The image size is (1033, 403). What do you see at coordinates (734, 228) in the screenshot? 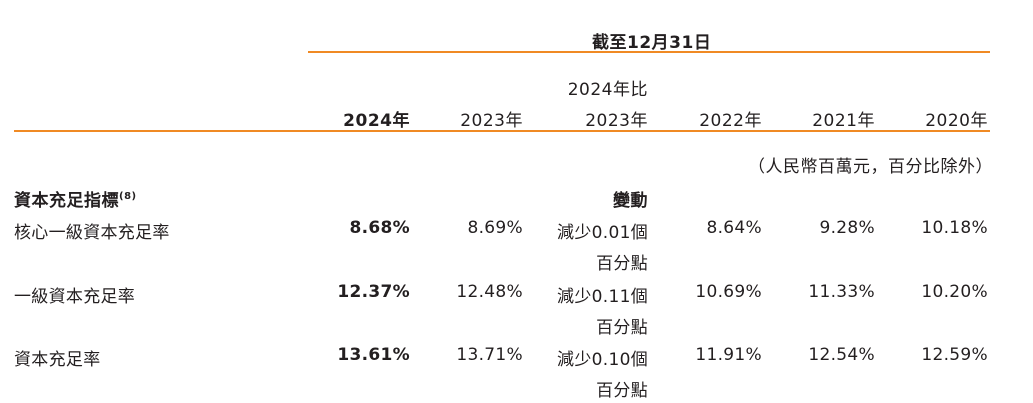
I see `value-2022: 8.64%` at bounding box center [734, 228].